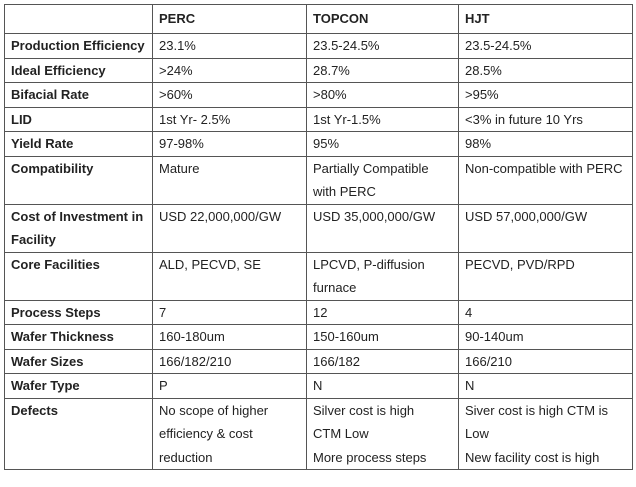 The width and height of the screenshot is (636, 487). What do you see at coordinates (78, 276) in the screenshot?
I see `row-header: Core Facilities` at bounding box center [78, 276].